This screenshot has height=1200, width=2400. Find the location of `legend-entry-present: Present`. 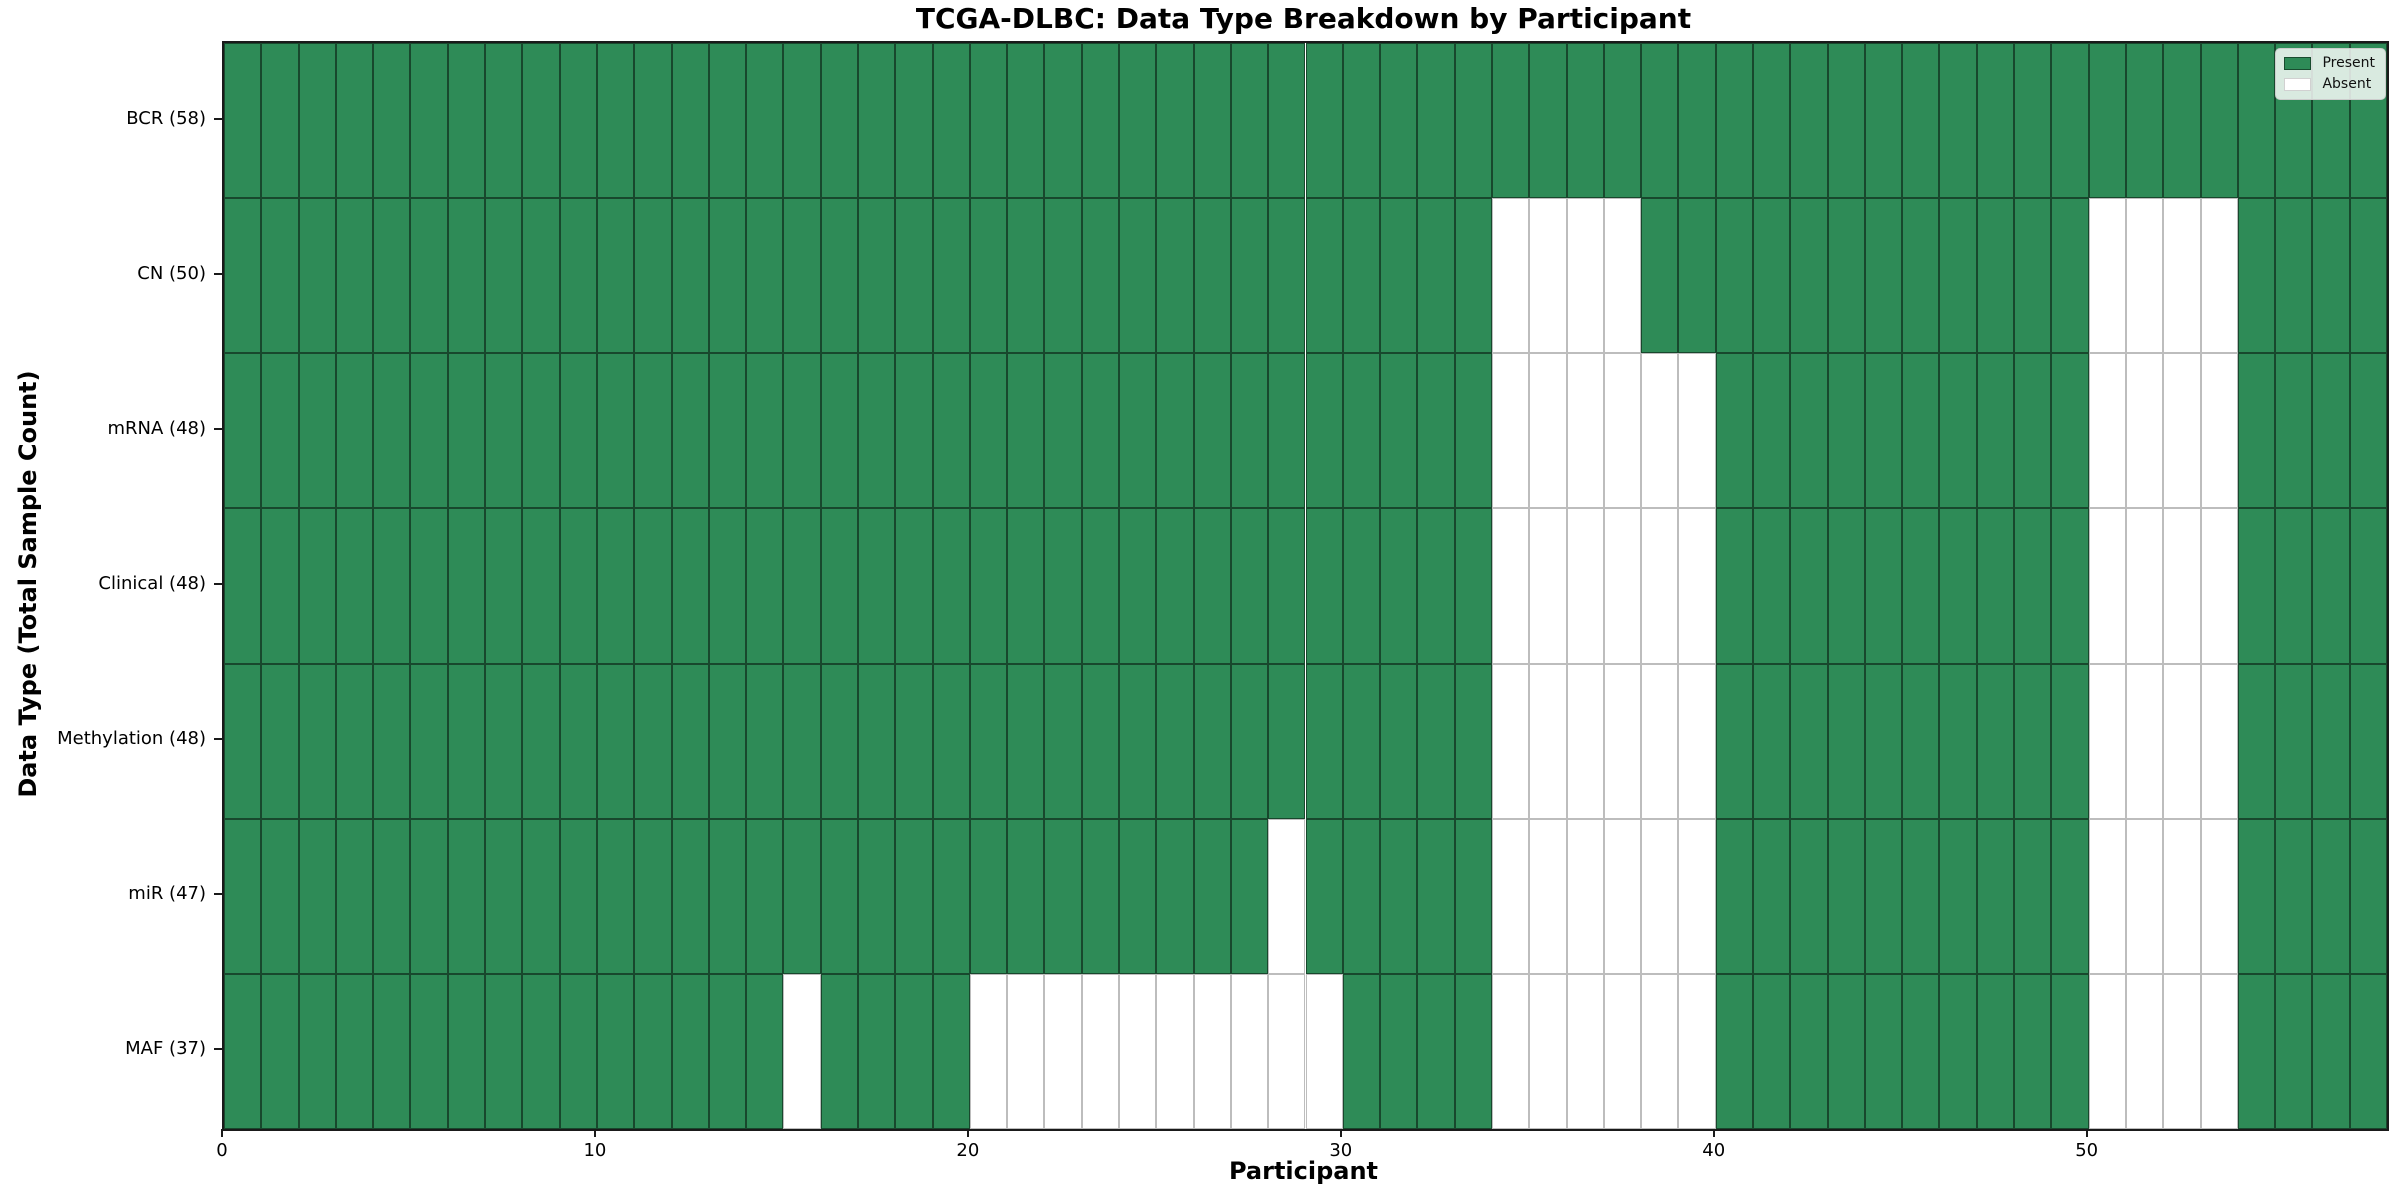

legend-entry-present: Present is located at coordinates (2329, 63).